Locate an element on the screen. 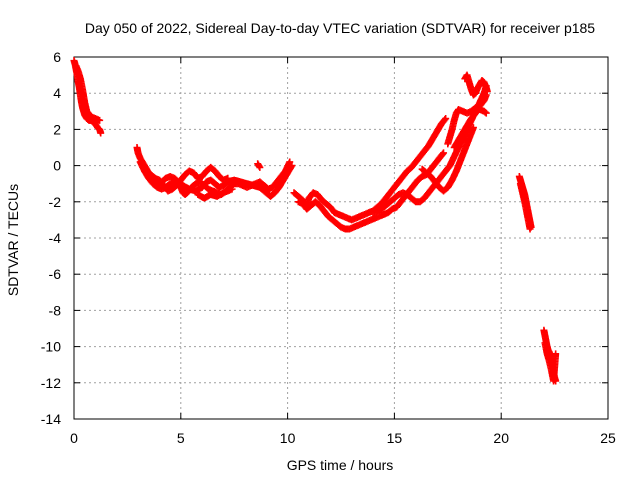 This screenshot has height=480, width=640. y-tick-label: -14 is located at coordinates (51, 419).